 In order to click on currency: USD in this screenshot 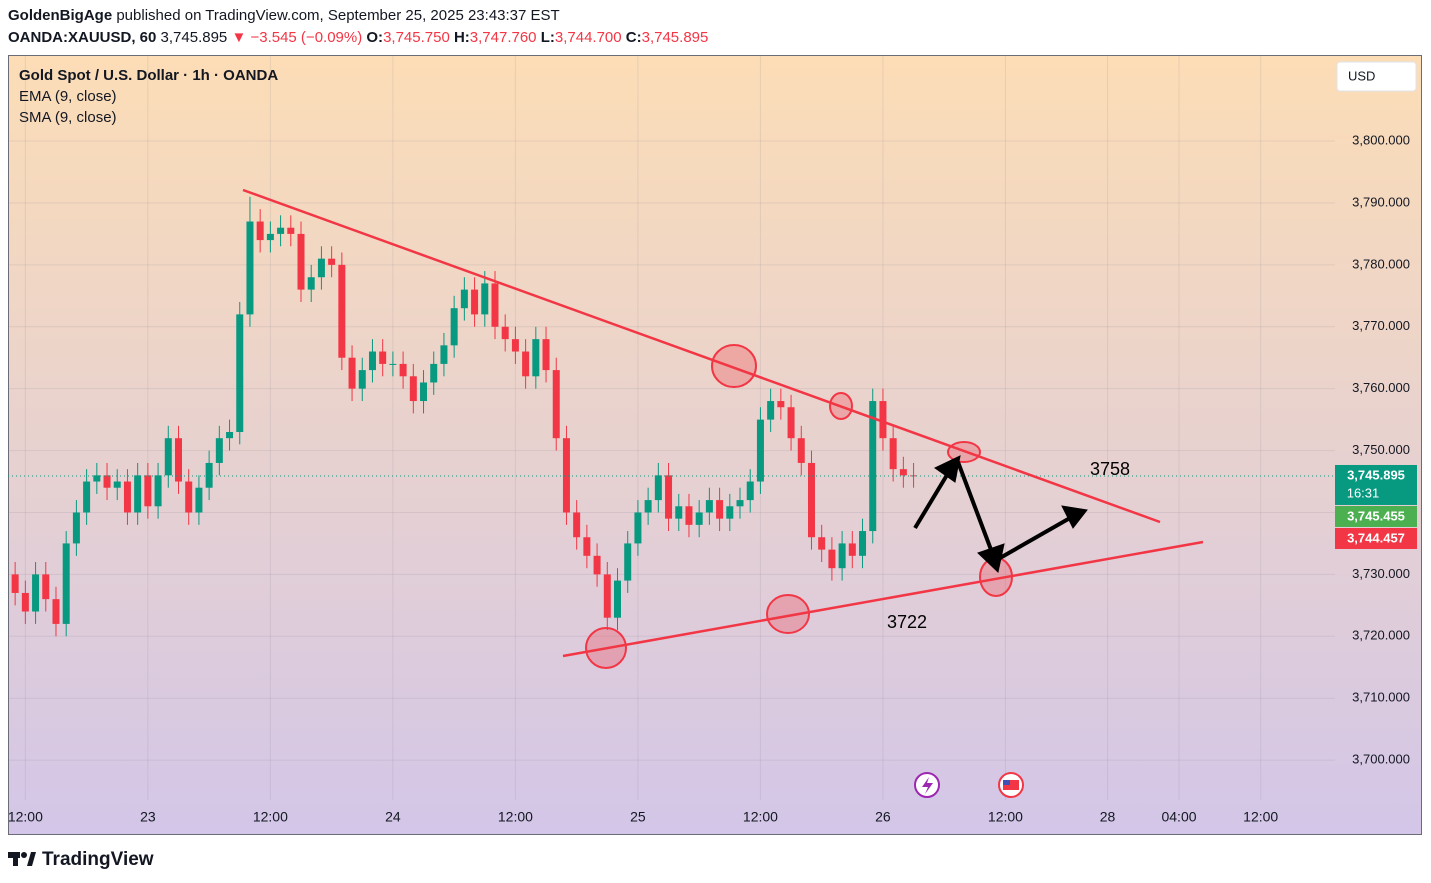, I will do `click(1361, 75)`.